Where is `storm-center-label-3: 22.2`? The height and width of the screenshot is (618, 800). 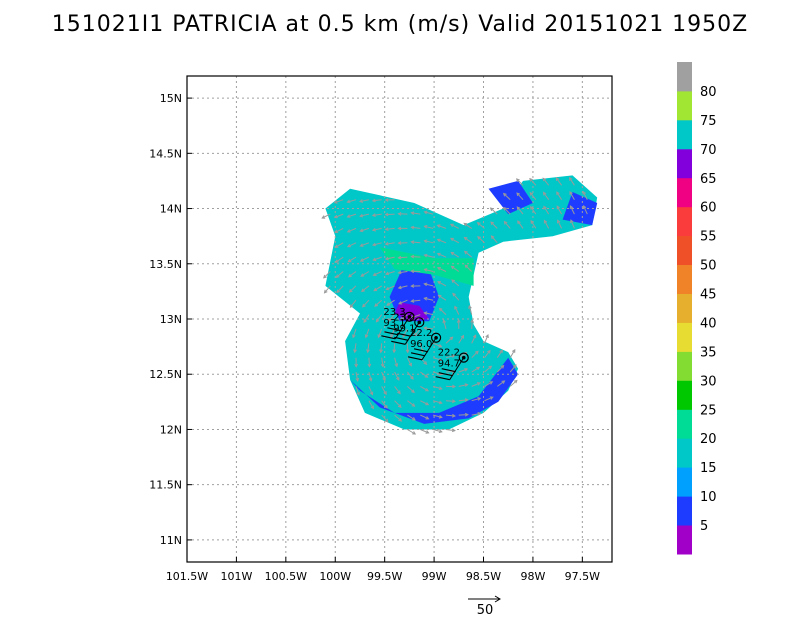
storm-center-label-3: 22.2 is located at coordinates (449, 353).